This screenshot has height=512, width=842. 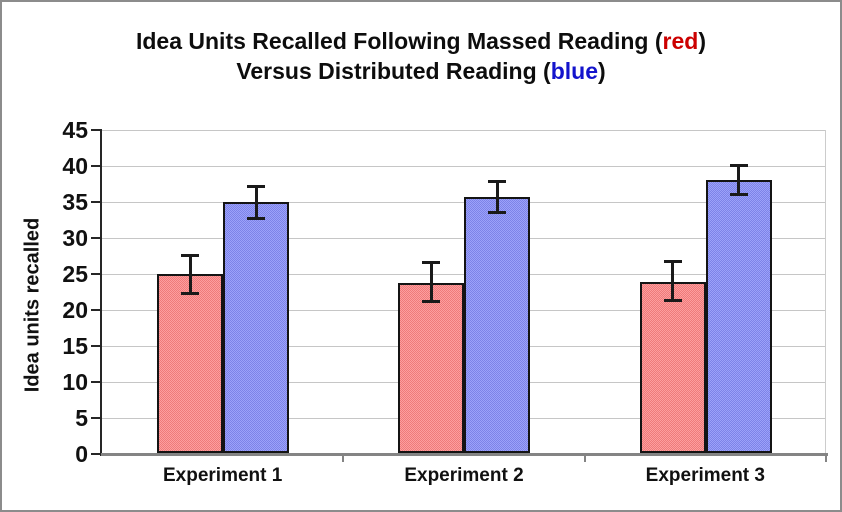 I want to click on error-bar-massed-experiment-3-cap-top, so click(x=672, y=262).